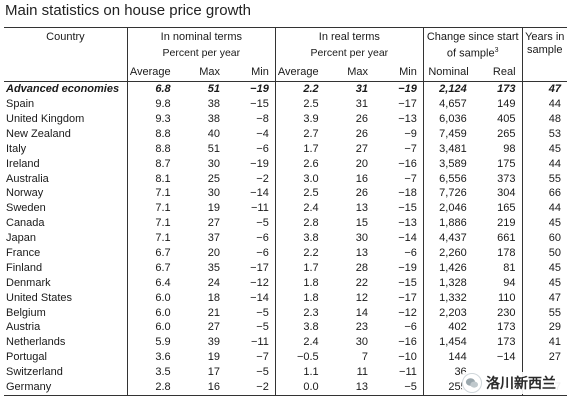 Image resolution: width=571 pixels, height=407 pixels. Describe the element at coordinates (34, 372) in the screenshot. I see `country-cell: Switzerland` at that location.